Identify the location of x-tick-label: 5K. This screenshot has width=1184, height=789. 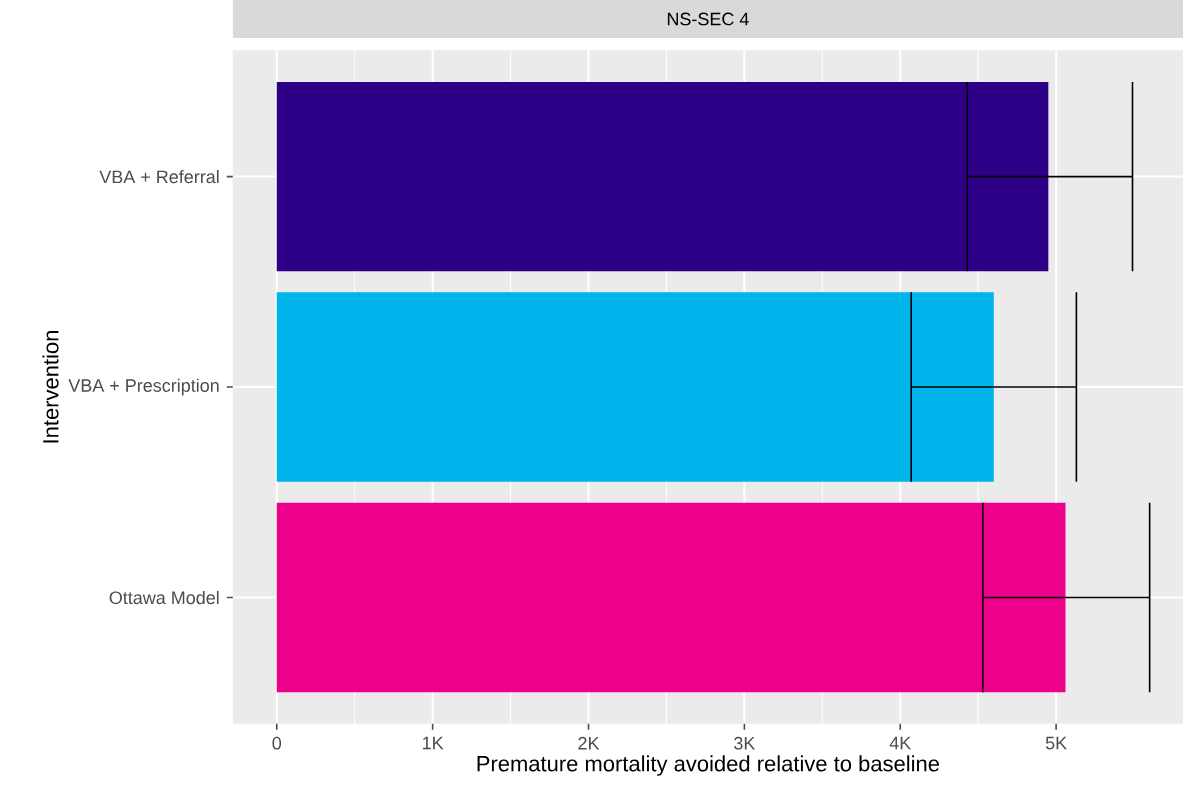
(1056, 743).